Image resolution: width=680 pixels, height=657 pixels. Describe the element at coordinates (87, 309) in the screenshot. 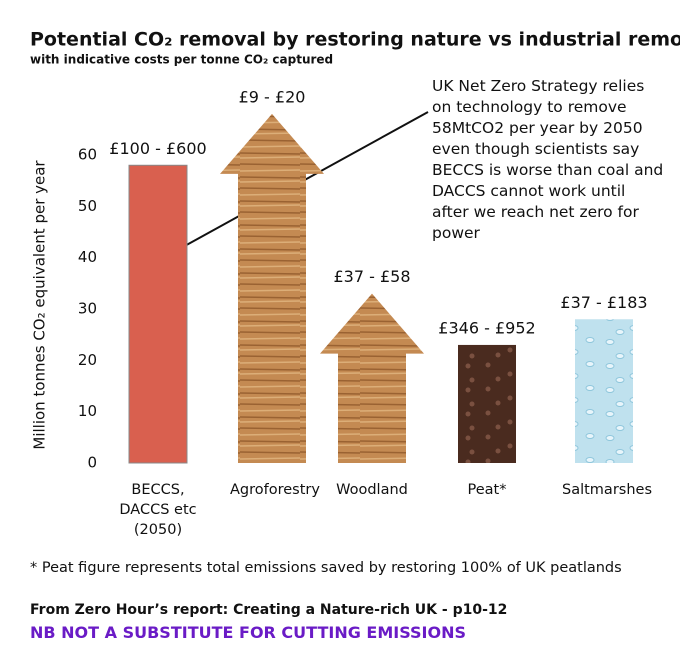

I see `y-tick-label: 30` at that location.